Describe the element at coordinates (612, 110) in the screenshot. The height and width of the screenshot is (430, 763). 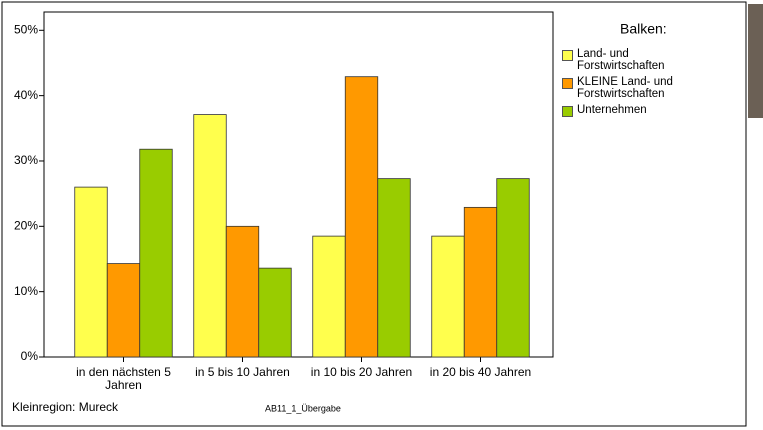
I see `legend-label: Unternehmen` at that location.